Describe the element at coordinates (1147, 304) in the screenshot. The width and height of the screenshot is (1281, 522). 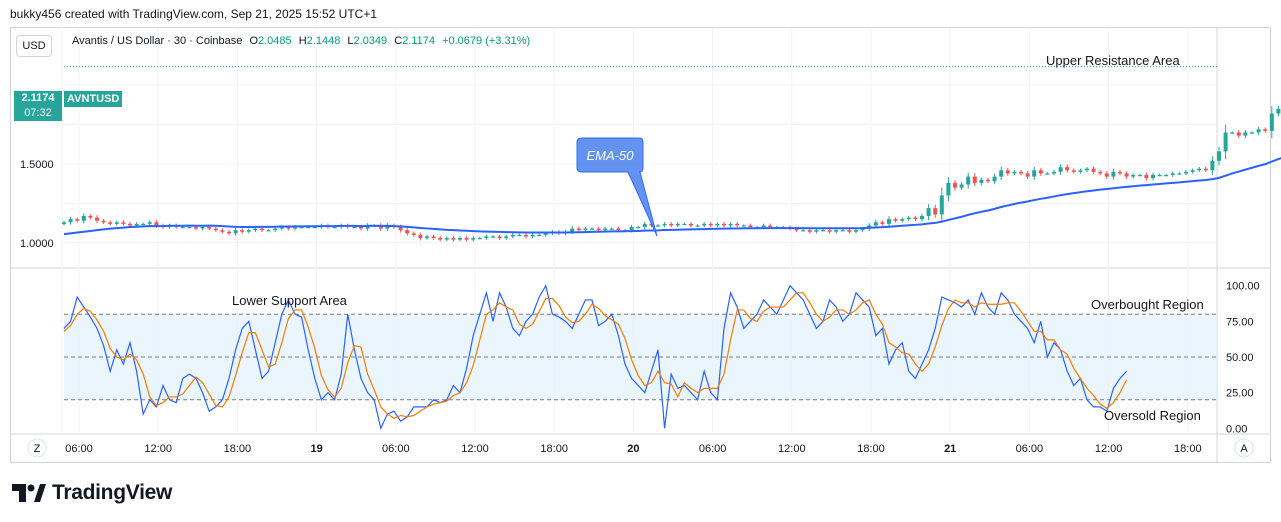
I see `overbought-label: Overbought Region` at that location.